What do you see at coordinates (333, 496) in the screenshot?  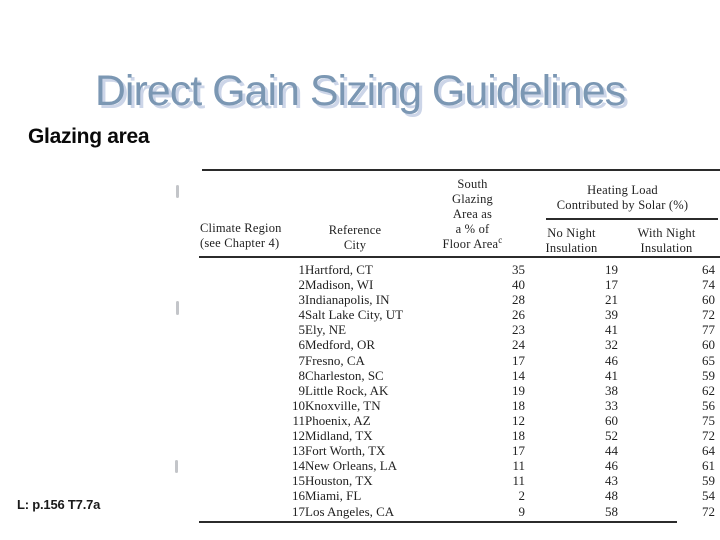 I see `reference-city: Miami, FL` at bounding box center [333, 496].